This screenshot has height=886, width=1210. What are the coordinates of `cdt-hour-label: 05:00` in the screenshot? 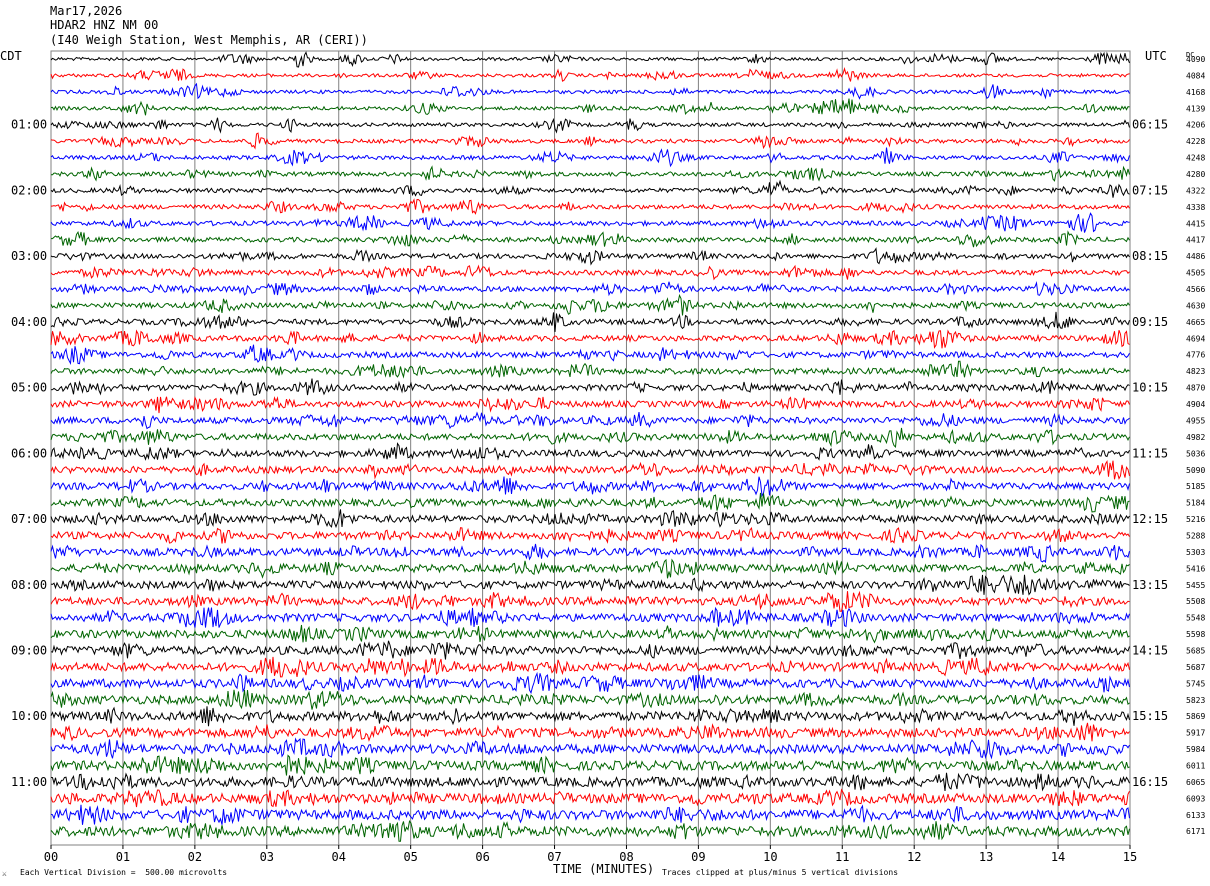 It's located at (29, 388).